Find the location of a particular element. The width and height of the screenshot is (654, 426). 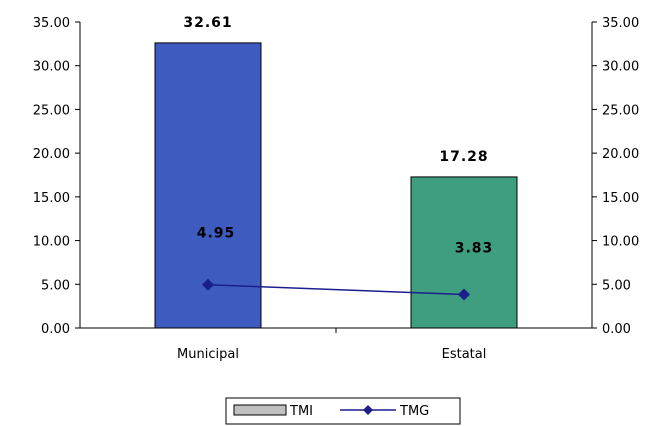

legend-tmi-label: TMI is located at coordinates (301, 411).